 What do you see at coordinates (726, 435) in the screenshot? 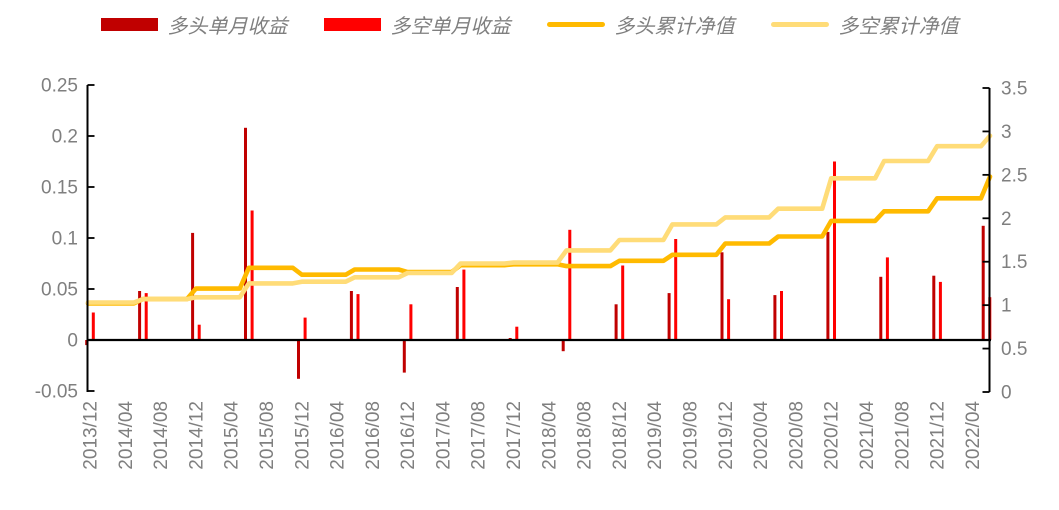
I see `x-axis-label: 2019/12` at bounding box center [726, 435].